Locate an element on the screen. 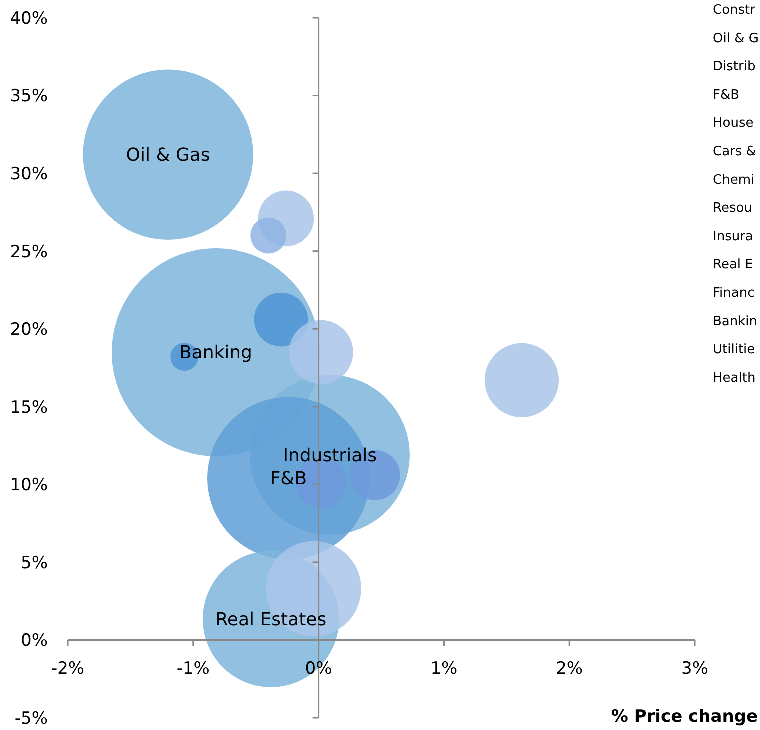  y-tick-label: 0% is located at coordinates (34, 641).